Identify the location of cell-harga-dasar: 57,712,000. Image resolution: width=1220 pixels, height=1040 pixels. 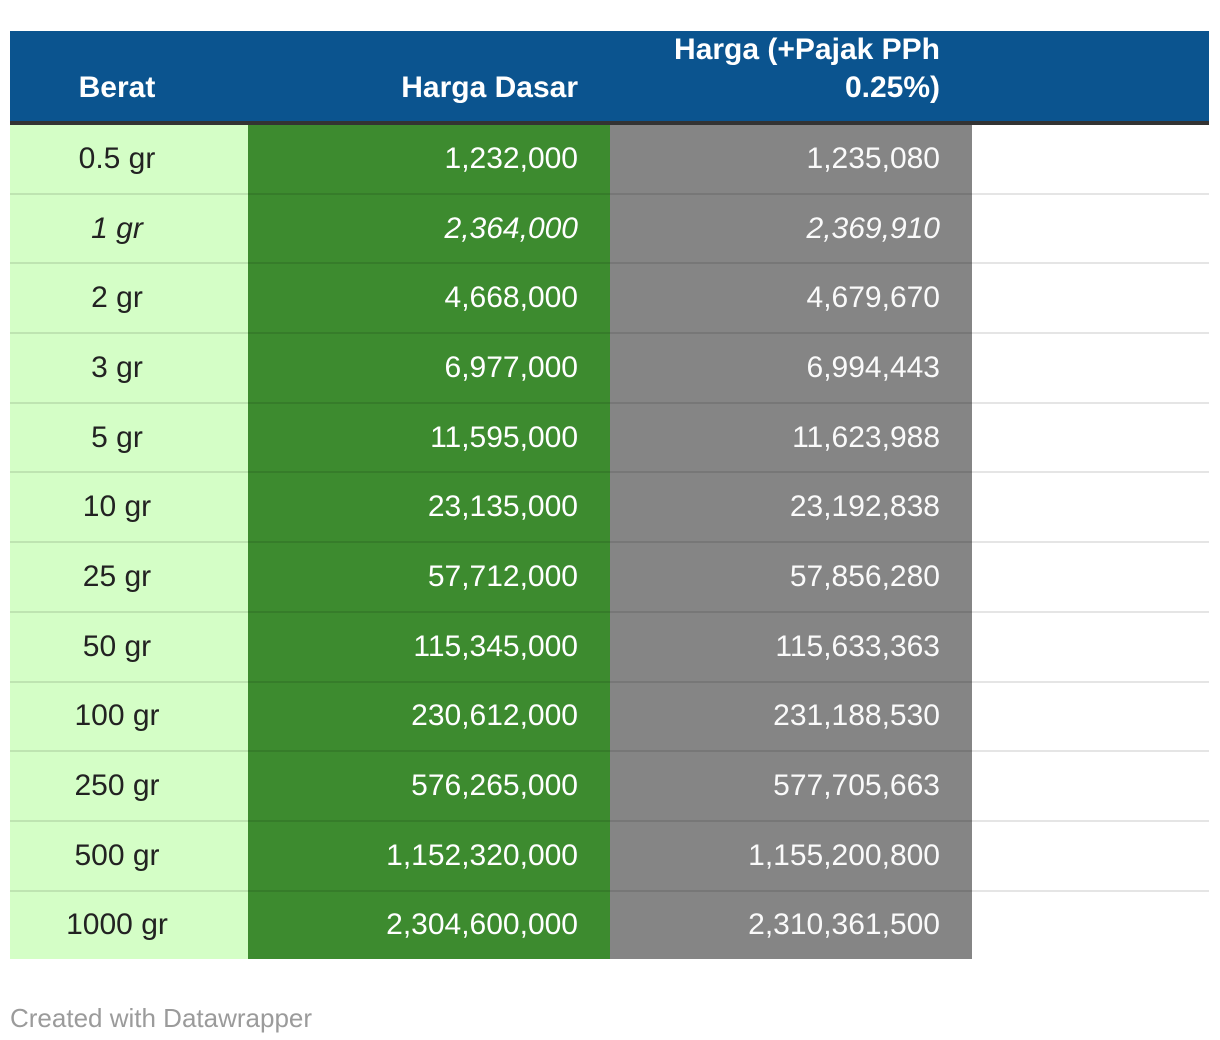
(429, 576).